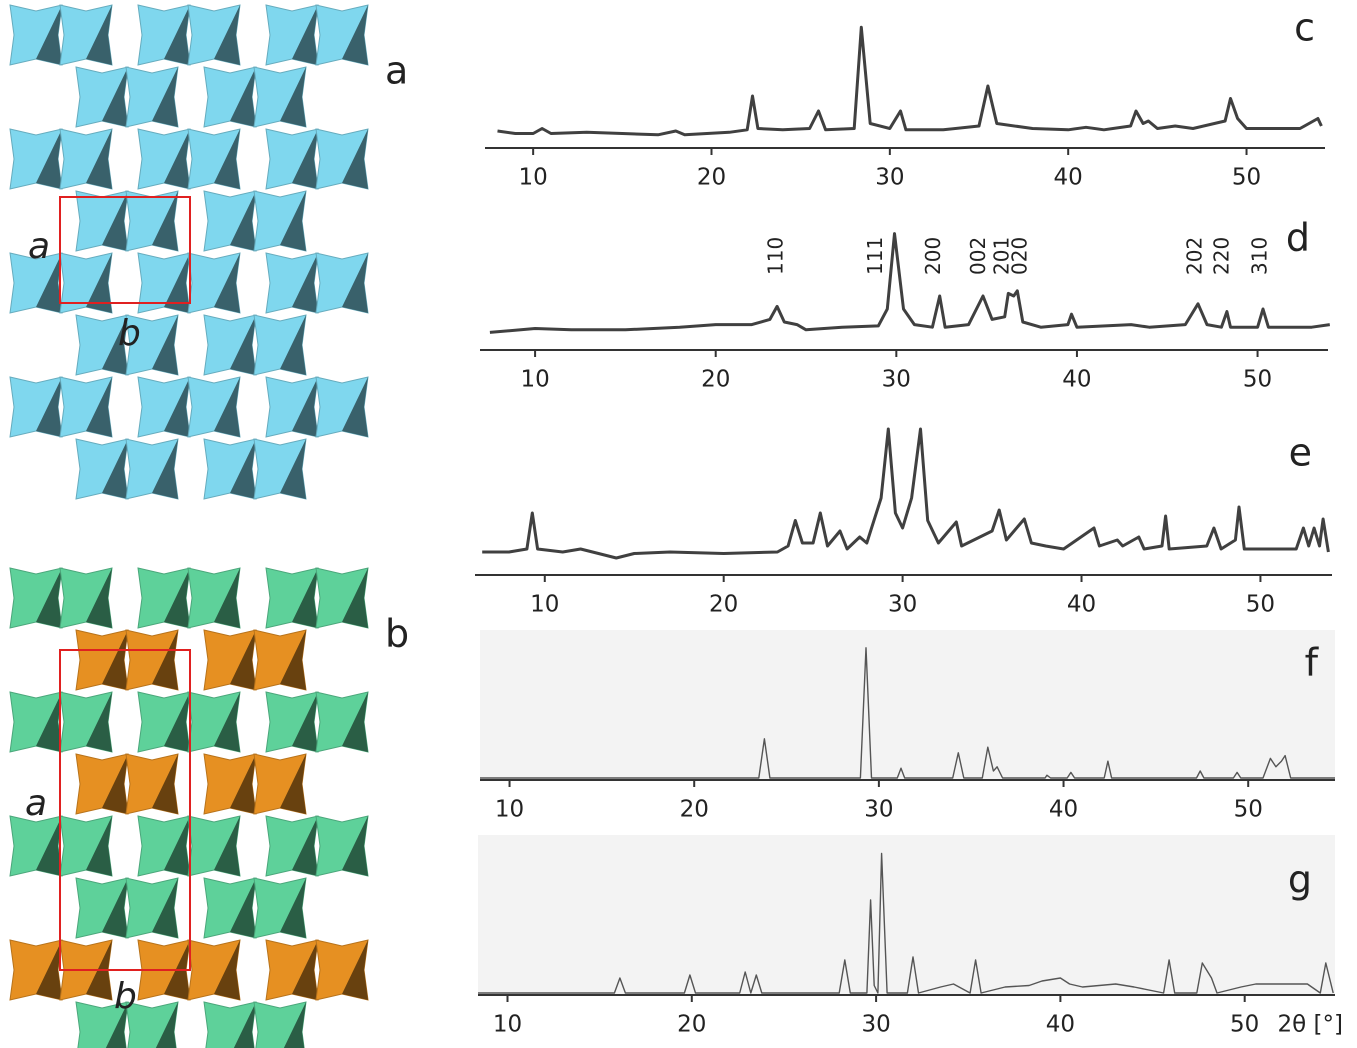  Describe the element at coordinates (1298, 238) in the screenshot. I see `panel-label: d` at that location.